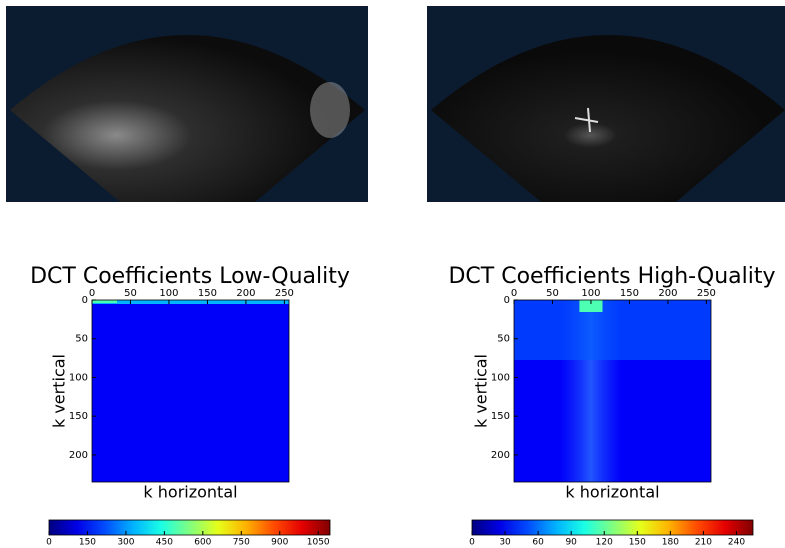 The height and width of the screenshot is (548, 785). What do you see at coordinates (736, 543) in the screenshot?
I see `colorbar-tick-label: 240` at bounding box center [736, 543].